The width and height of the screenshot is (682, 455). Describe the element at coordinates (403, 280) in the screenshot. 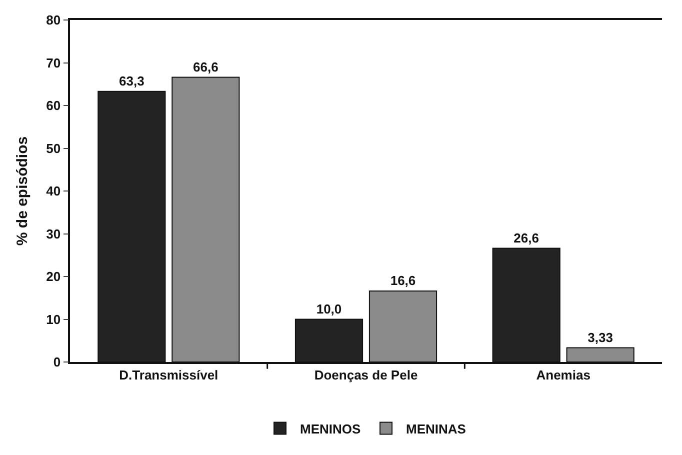

I see `data-label: 16,6` at that location.